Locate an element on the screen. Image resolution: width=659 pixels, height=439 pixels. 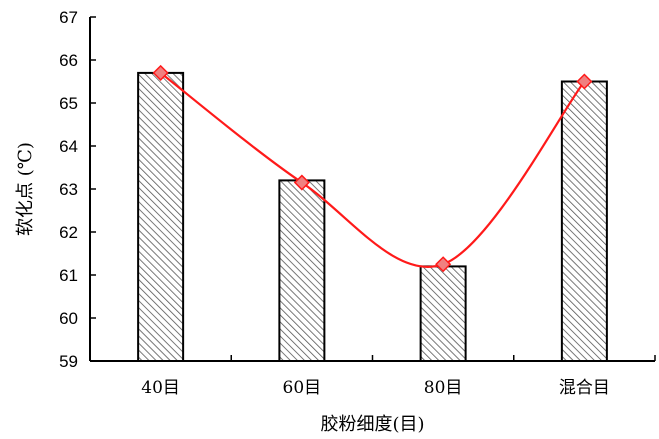
y-tick-label: 66 is located at coordinates (68, 60).